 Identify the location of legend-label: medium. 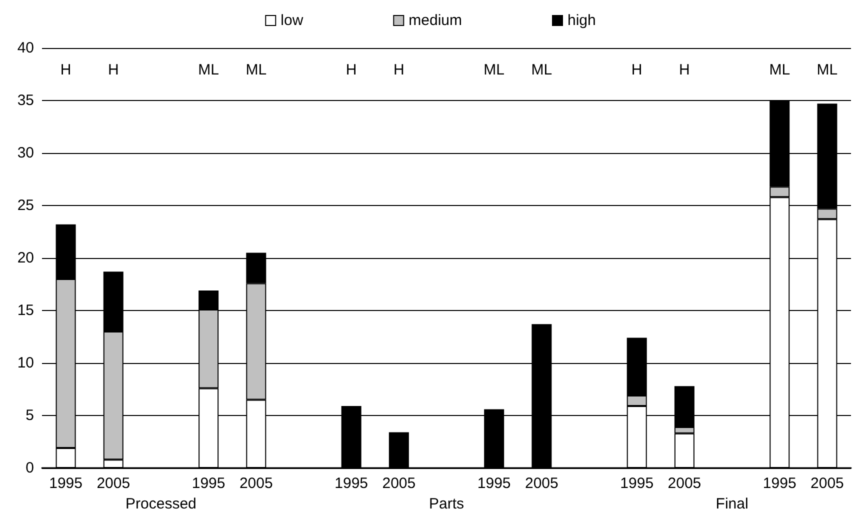
(435, 20).